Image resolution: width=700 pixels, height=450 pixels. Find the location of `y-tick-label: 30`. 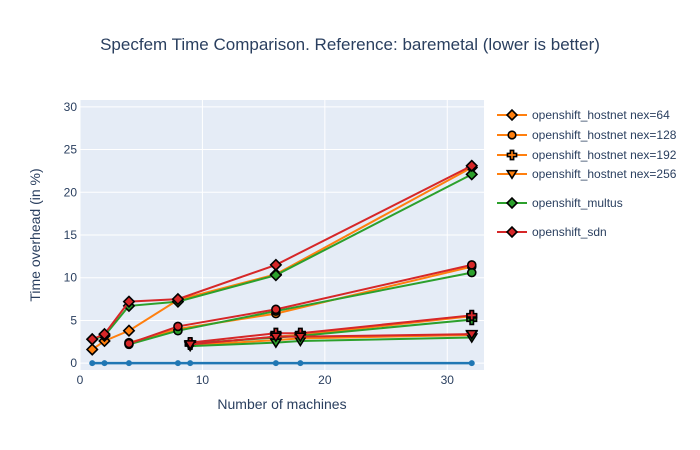

y-tick-label: 30 is located at coordinates (71, 107).